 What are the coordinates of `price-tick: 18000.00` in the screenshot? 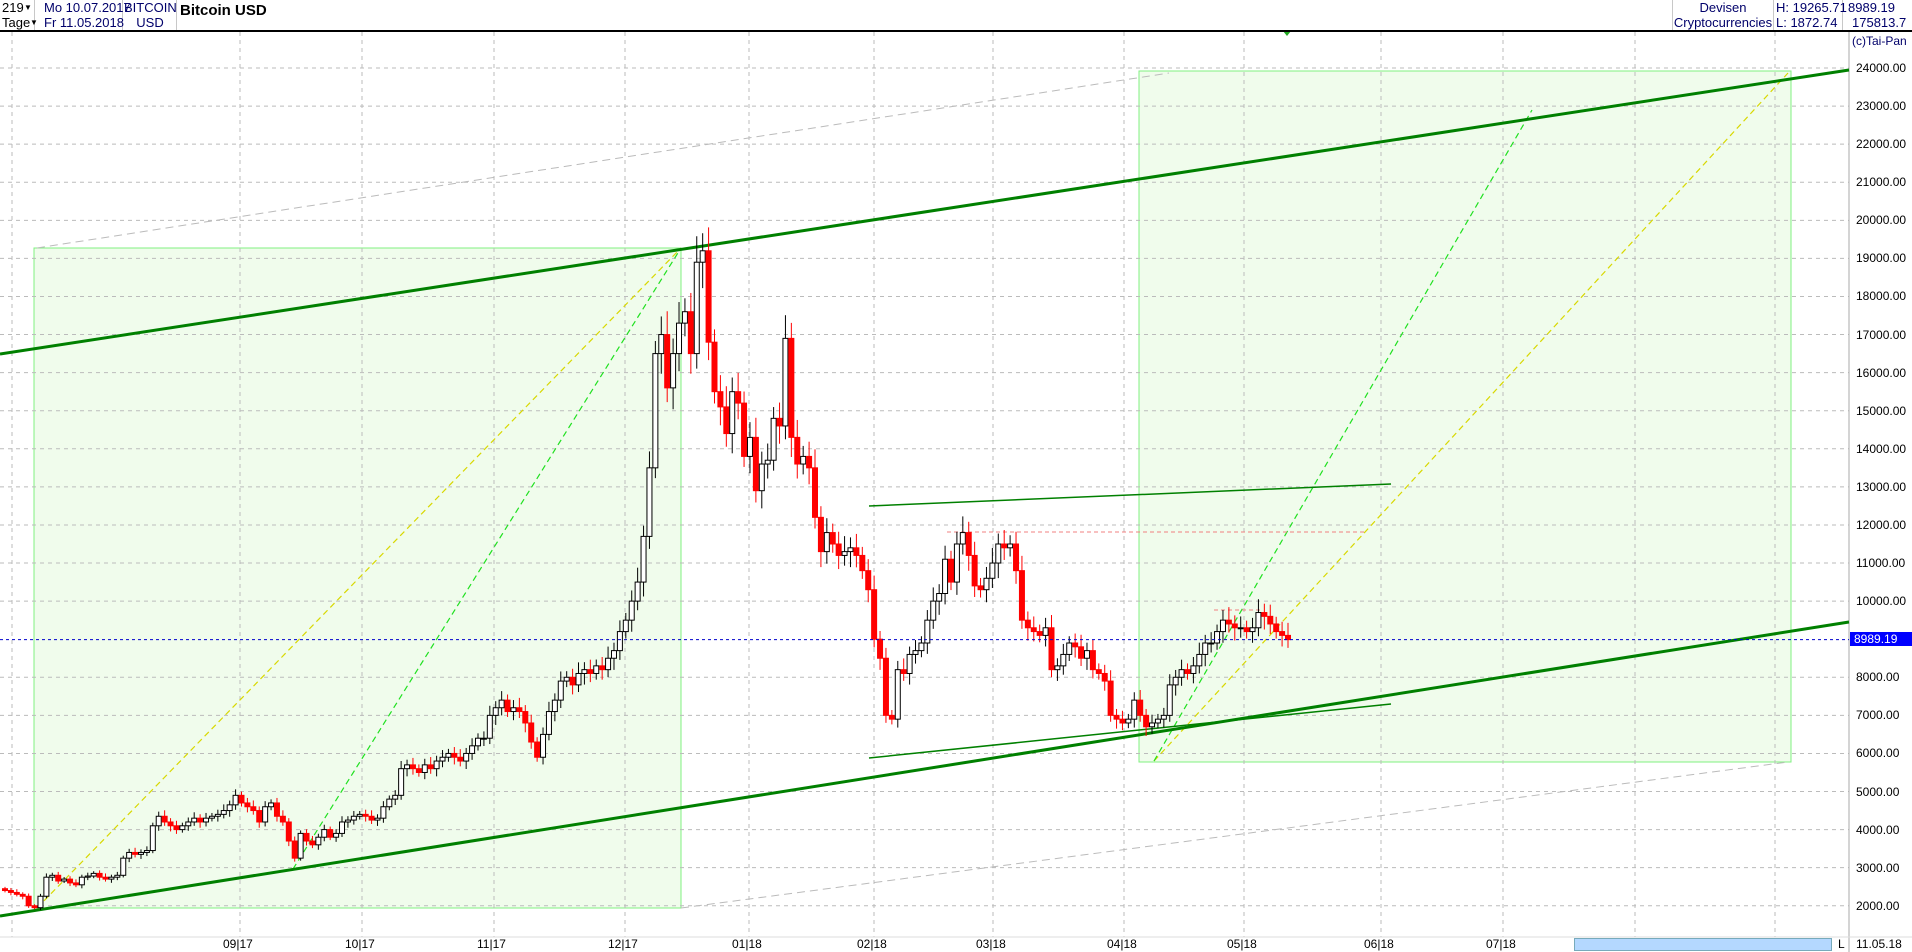 It's located at (1881, 296).